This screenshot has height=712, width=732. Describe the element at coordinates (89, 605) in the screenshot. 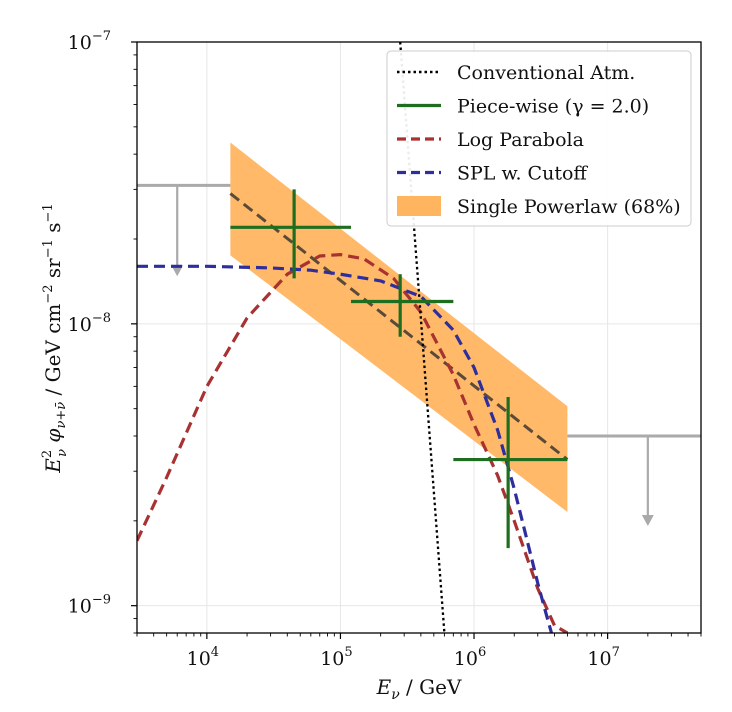

I see `y-tick-label: 10⁻⁹` at that location.